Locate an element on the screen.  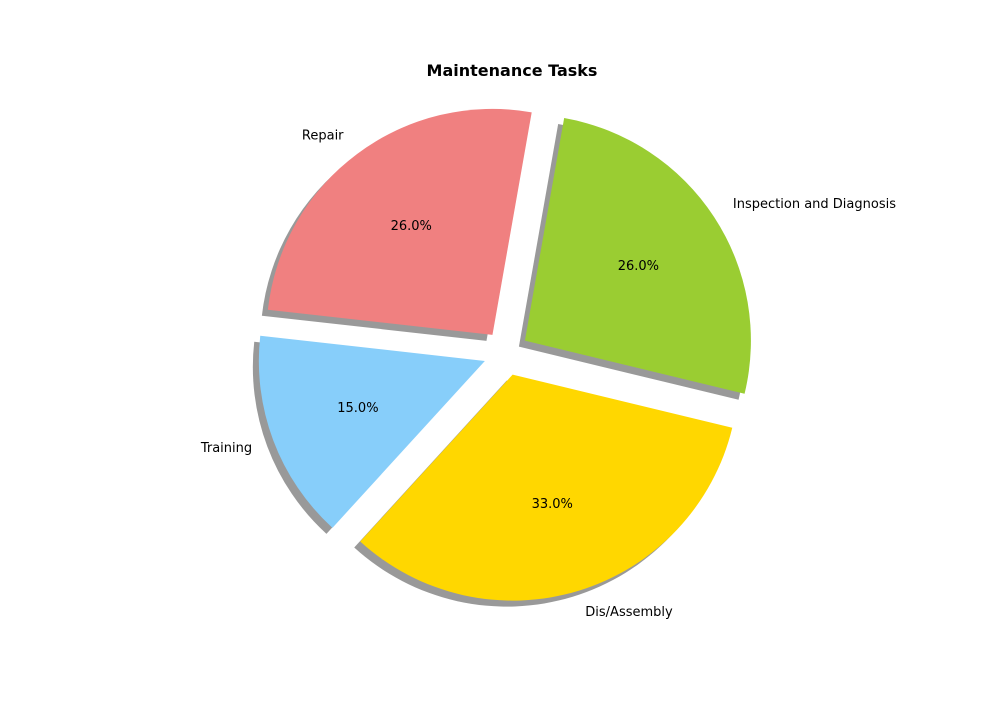
pie-slice-dis-assembly is located at coordinates (546, 487).